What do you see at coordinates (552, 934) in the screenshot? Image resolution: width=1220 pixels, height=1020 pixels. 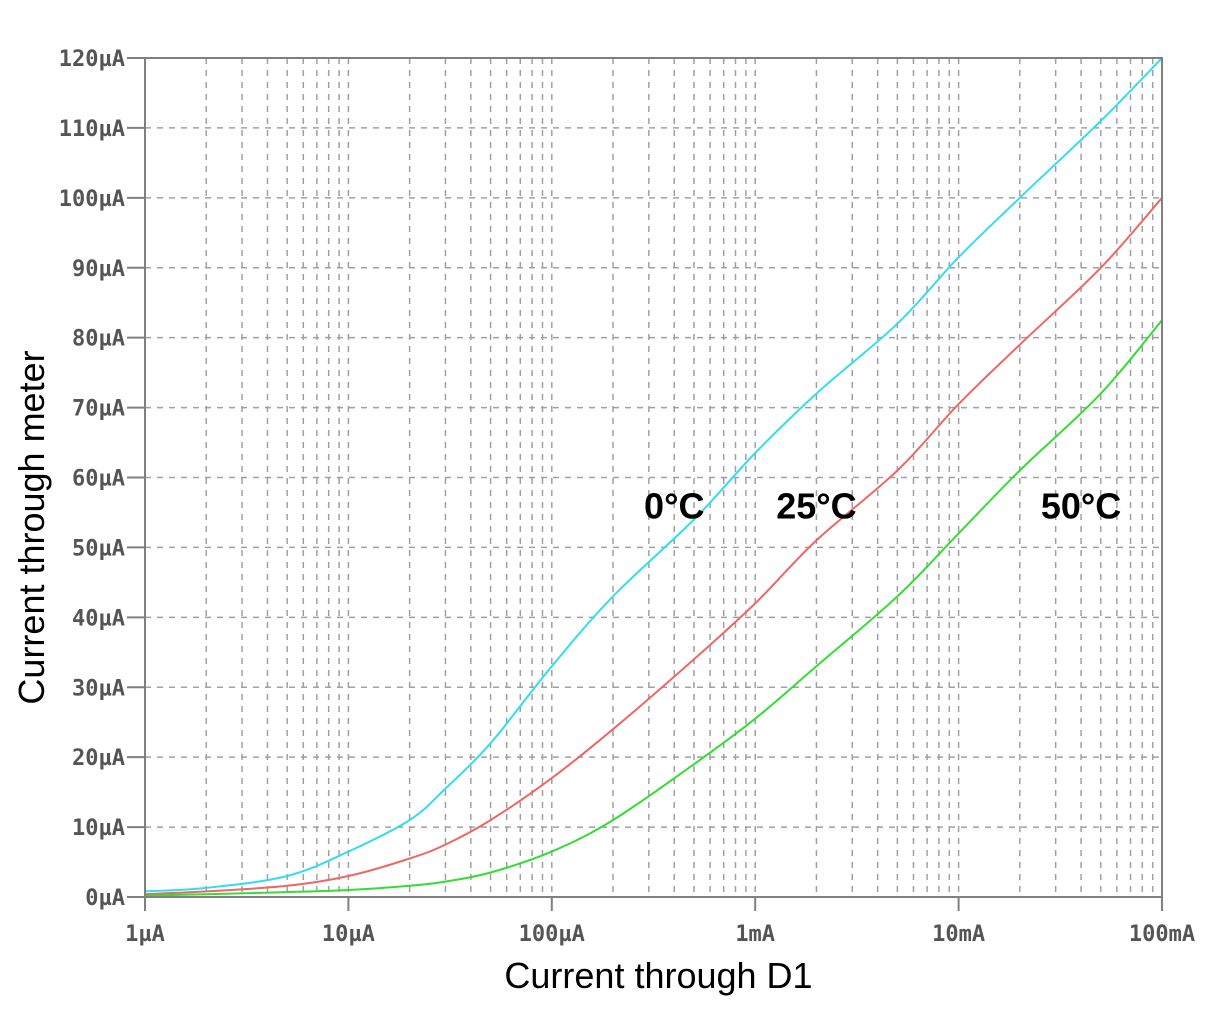 I see `x-tick-label: 100µA` at bounding box center [552, 934].